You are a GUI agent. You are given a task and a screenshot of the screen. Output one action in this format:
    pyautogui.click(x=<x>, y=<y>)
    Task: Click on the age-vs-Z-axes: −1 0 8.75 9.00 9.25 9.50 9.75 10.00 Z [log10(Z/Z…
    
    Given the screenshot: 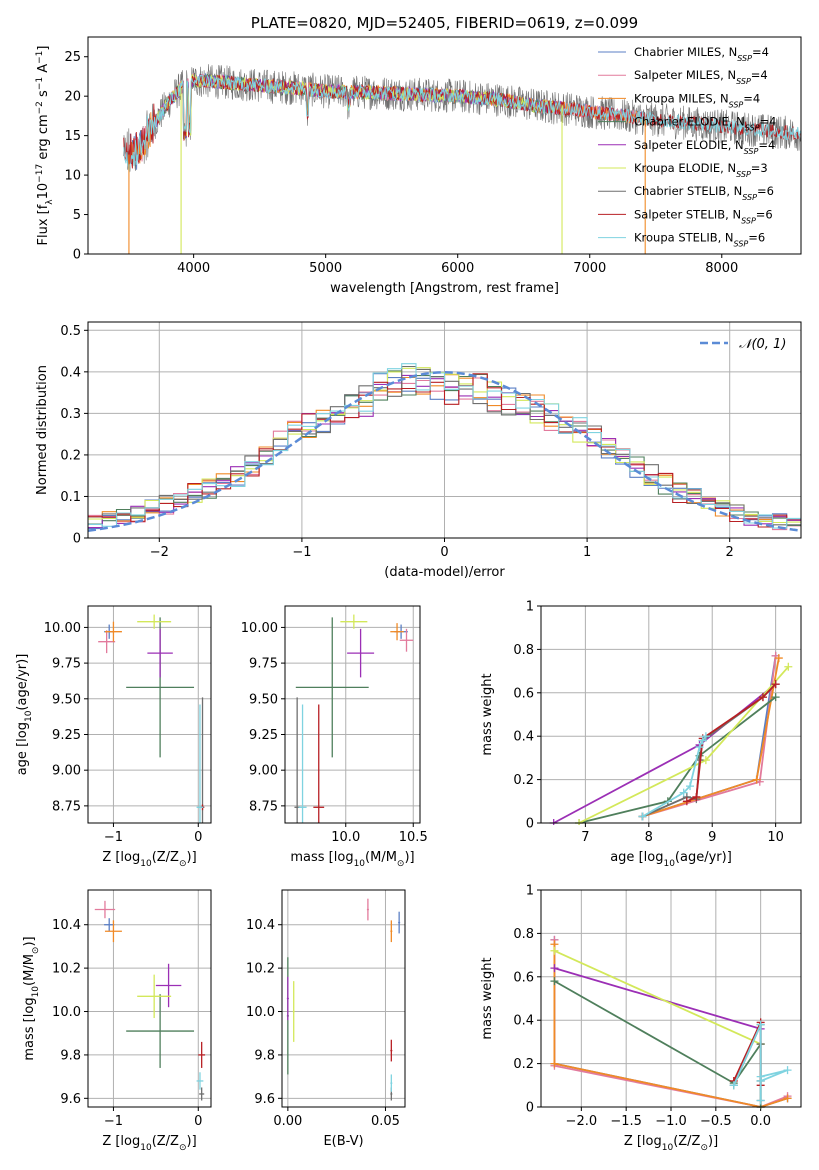 What is the action you would take?
    pyautogui.click(x=113, y=737)
    